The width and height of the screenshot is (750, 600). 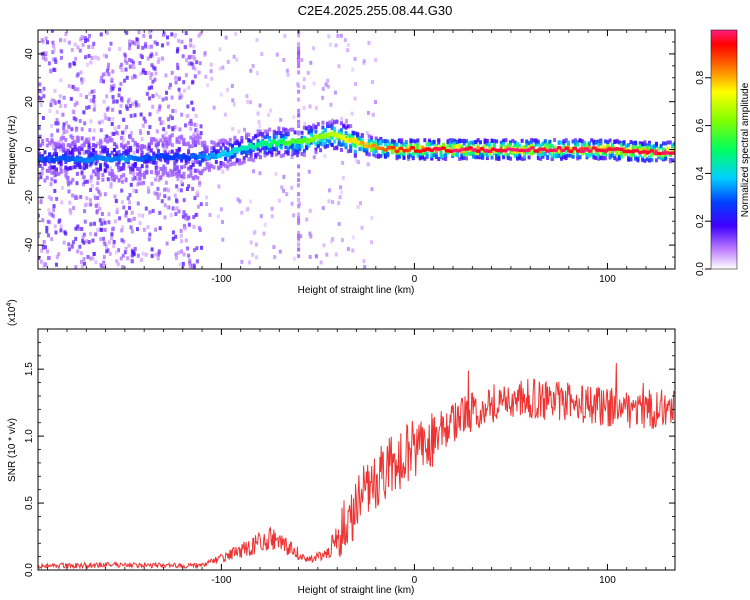 I want to click on colorbar-ticks: 0.00.20.40.60.8, so click(x=703, y=173).